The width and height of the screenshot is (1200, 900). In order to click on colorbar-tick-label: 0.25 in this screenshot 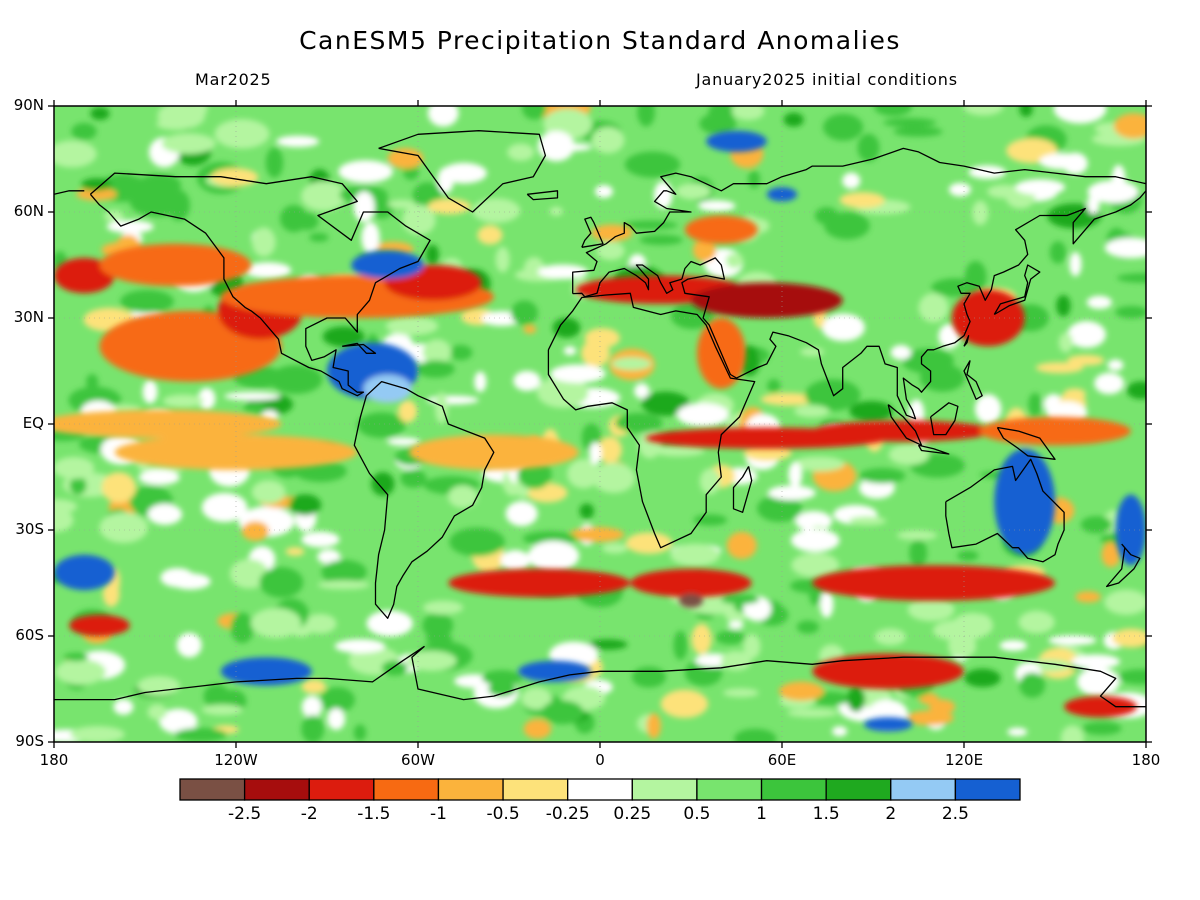, I will do `click(632, 814)`.